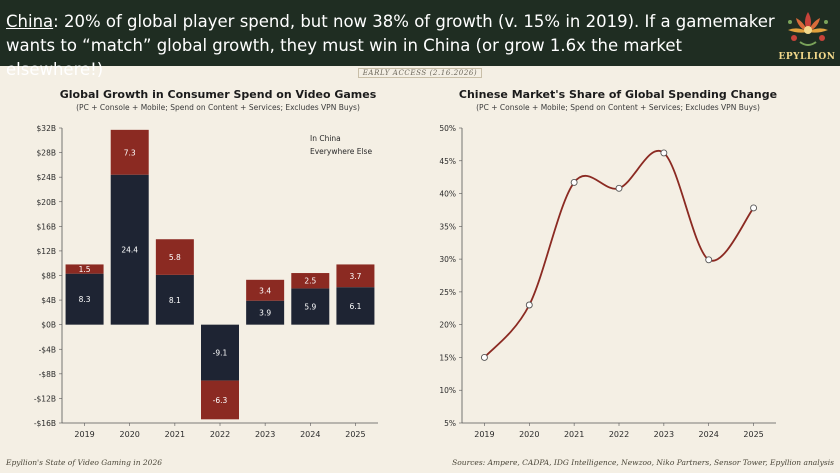  Describe the element at coordinates (130, 434) in the screenshot. I see `bar-x-tick-label: 2020` at that location.